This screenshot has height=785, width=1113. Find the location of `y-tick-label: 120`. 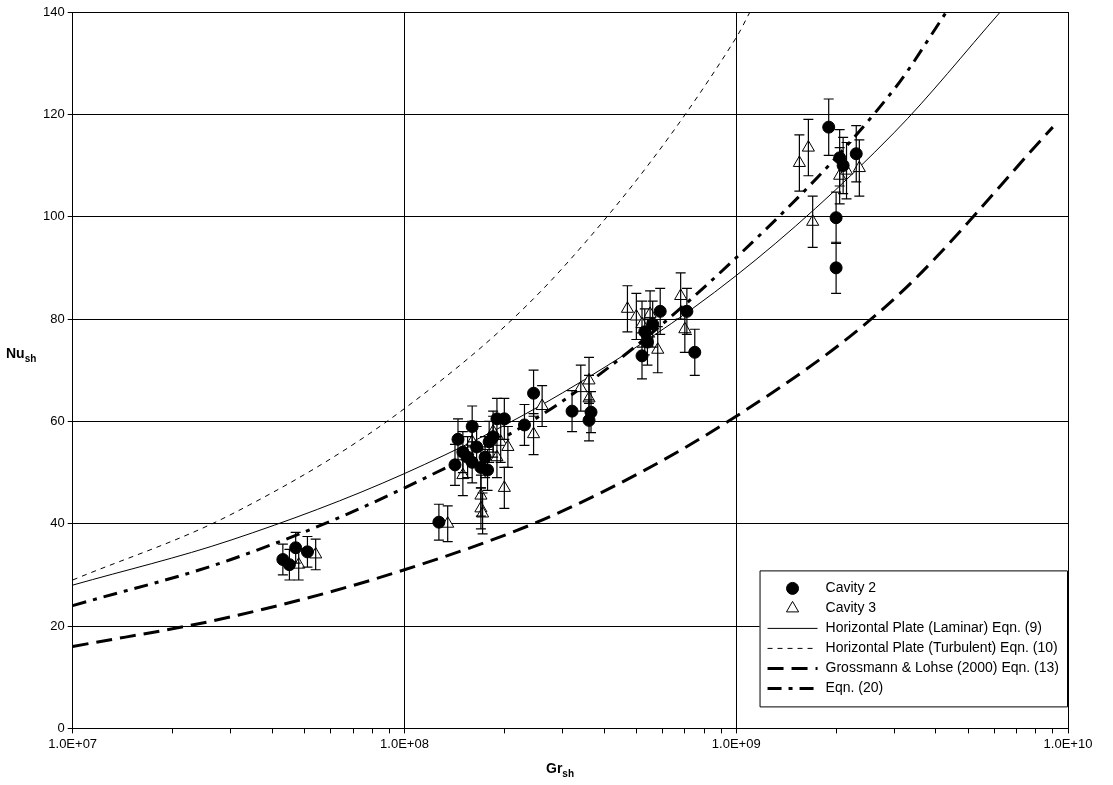

y-tick-label: 120 is located at coordinates (53, 113).